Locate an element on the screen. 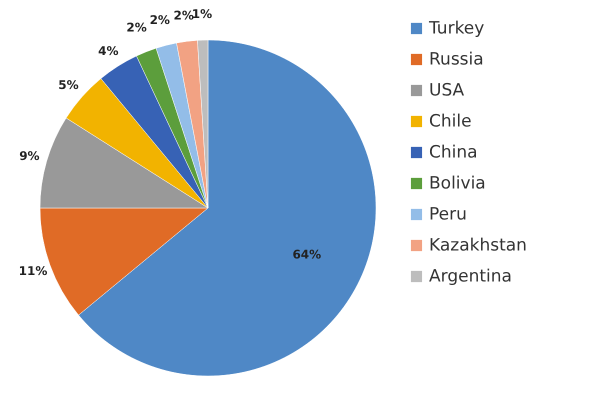 This screenshot has height=400, width=612. data-label: 9% is located at coordinates (29, 156).